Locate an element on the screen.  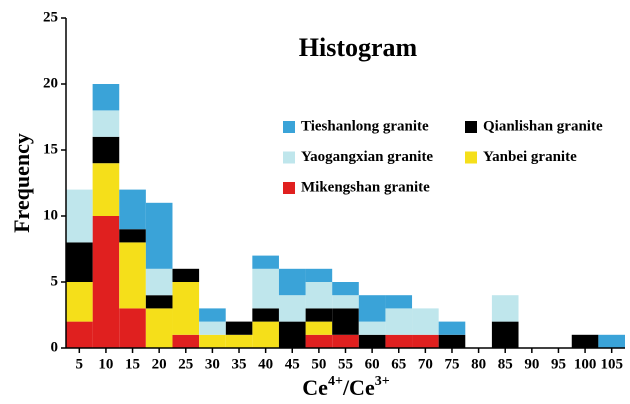
y-tick-label: 25 is located at coordinates (50, 17).